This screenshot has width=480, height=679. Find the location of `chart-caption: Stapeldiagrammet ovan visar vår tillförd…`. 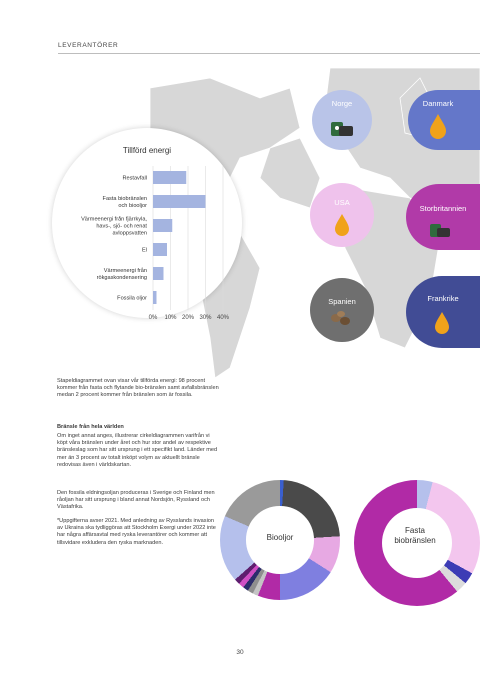

chart-caption: Stapeldiagrammet ovan visar vår tillförd… is located at coordinates (138, 388).